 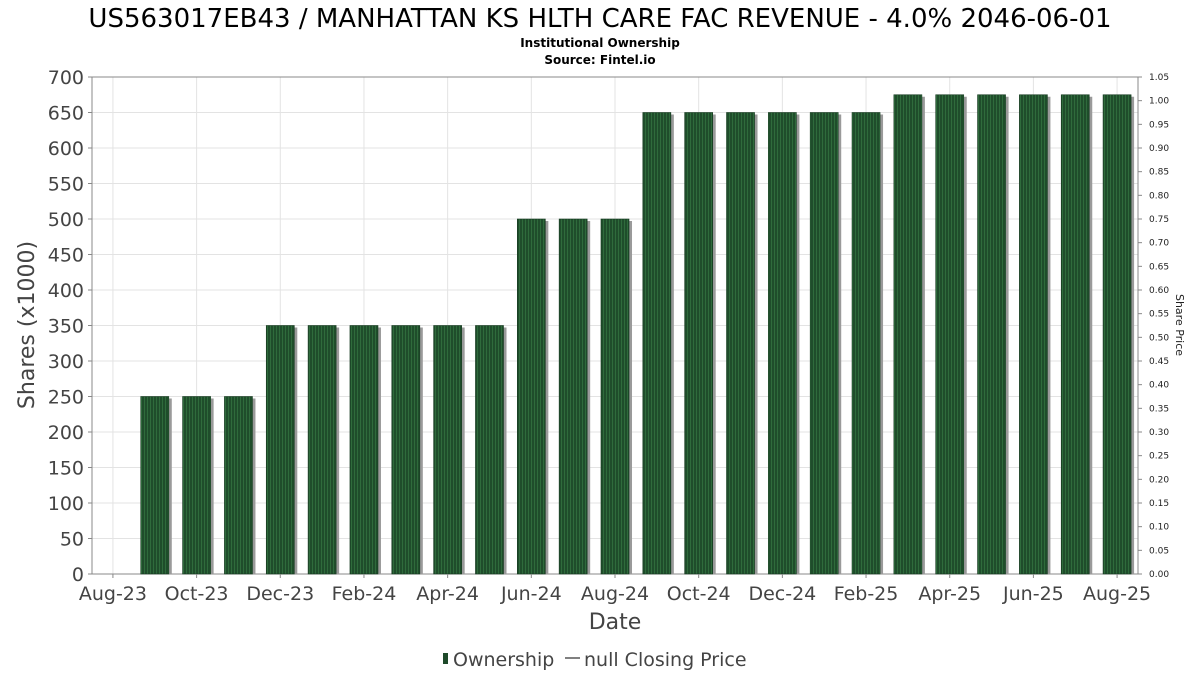 I want to click on y2-tick-label: 0.30, so click(x=1159, y=433).